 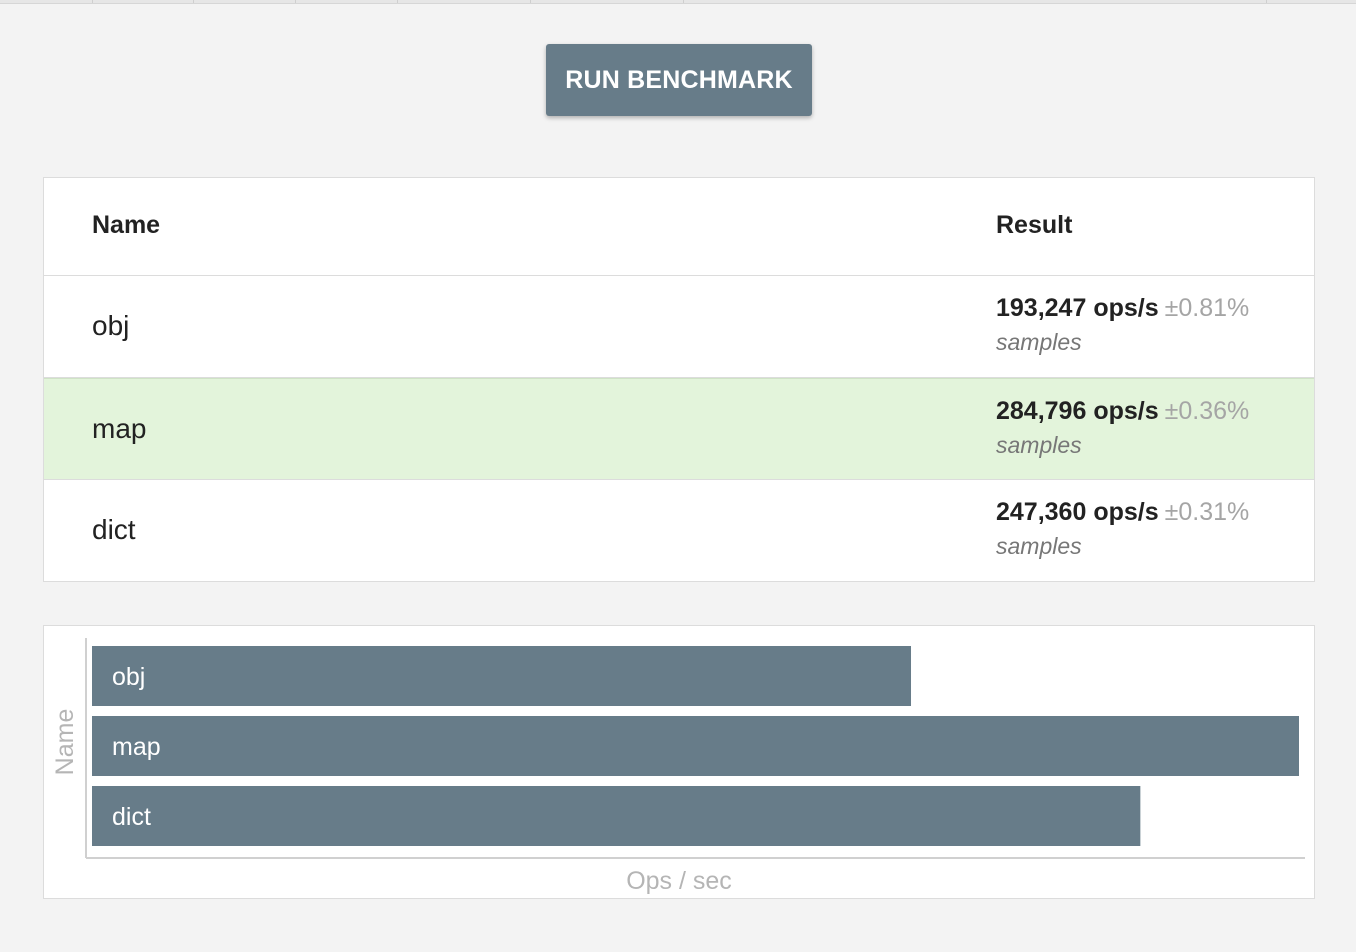 What do you see at coordinates (679, 227) in the screenshot?
I see `table-header: Name Result` at bounding box center [679, 227].